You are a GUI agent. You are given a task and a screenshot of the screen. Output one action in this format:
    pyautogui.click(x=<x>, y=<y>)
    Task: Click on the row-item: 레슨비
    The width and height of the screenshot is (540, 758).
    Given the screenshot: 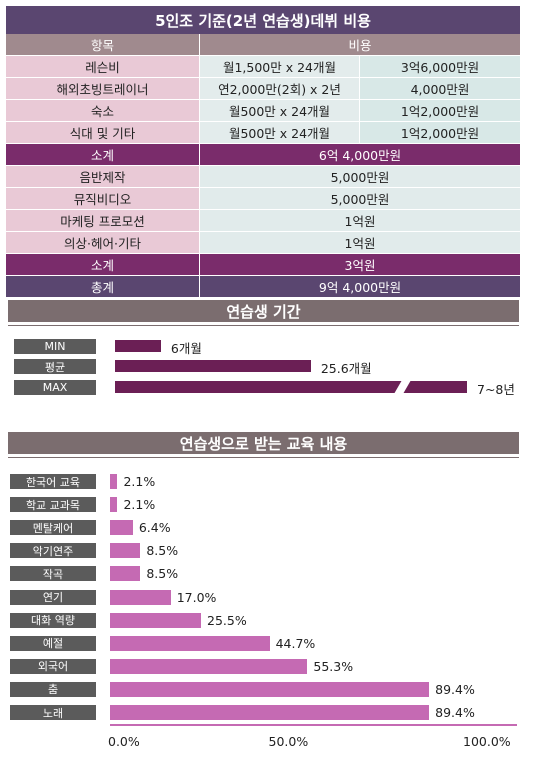 What is the action you would take?
    pyautogui.click(x=103, y=66)
    